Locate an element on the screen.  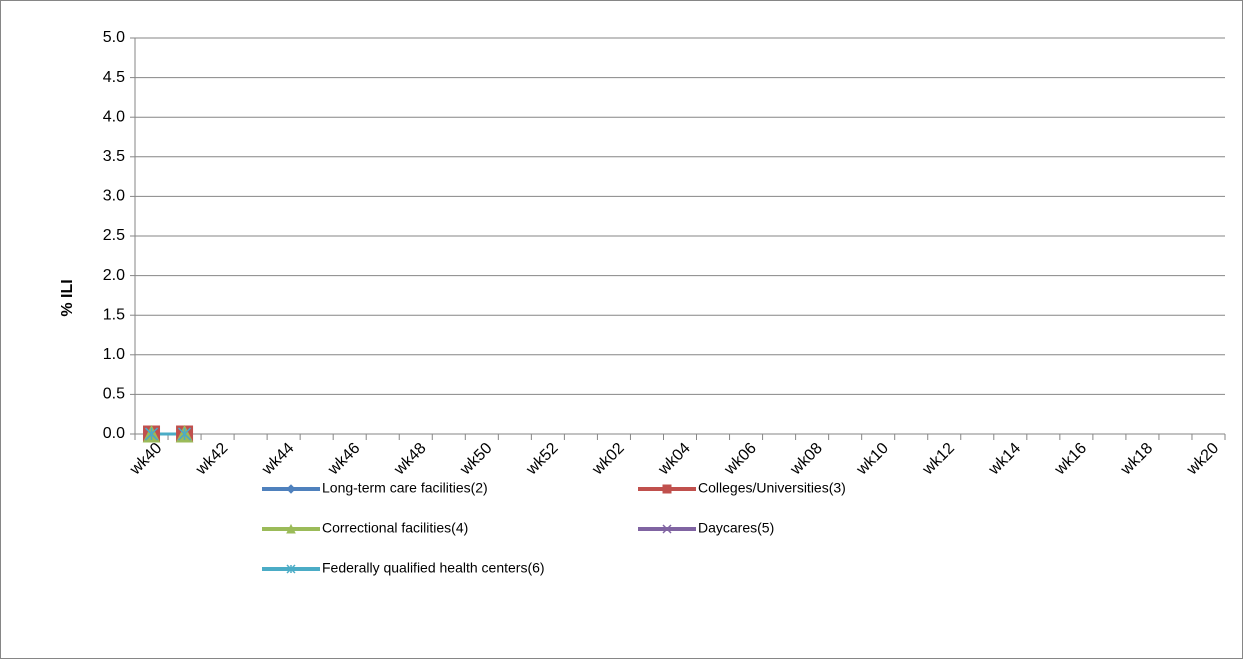
y-tick-label: 4.5 is located at coordinates (114, 77).